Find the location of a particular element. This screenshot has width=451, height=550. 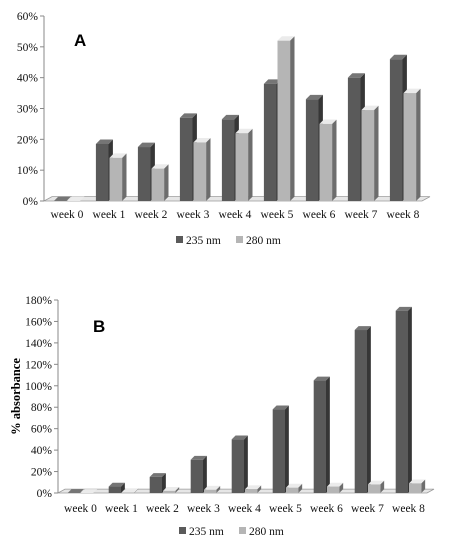

y-tick-label: 50% is located at coordinates (28, 48).